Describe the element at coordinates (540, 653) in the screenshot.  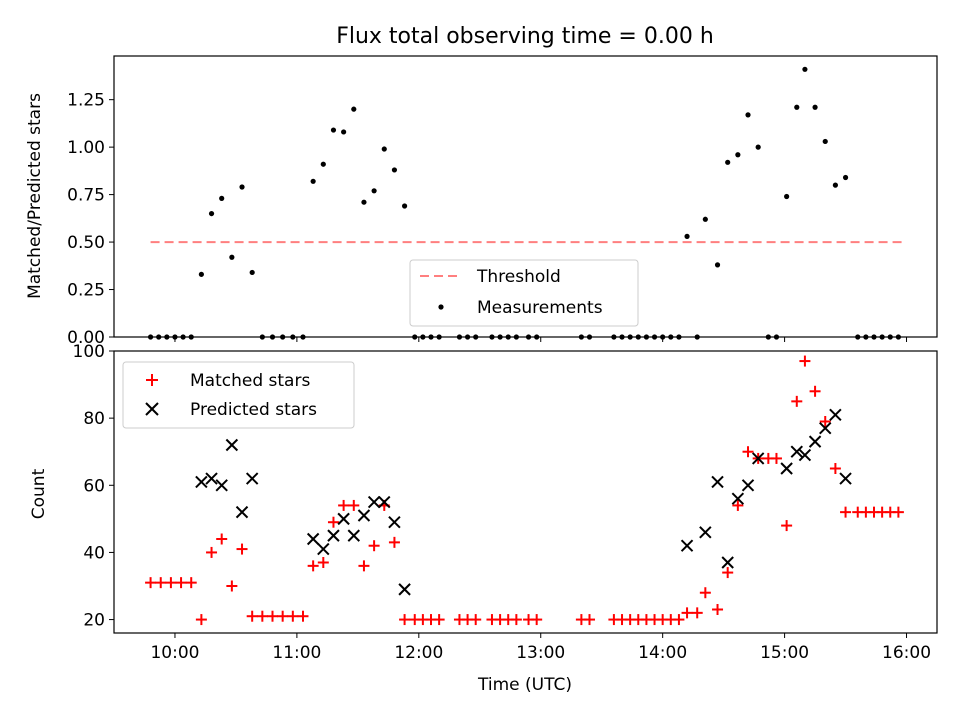
I see `bottom-xtick-label: 13:00` at that location.